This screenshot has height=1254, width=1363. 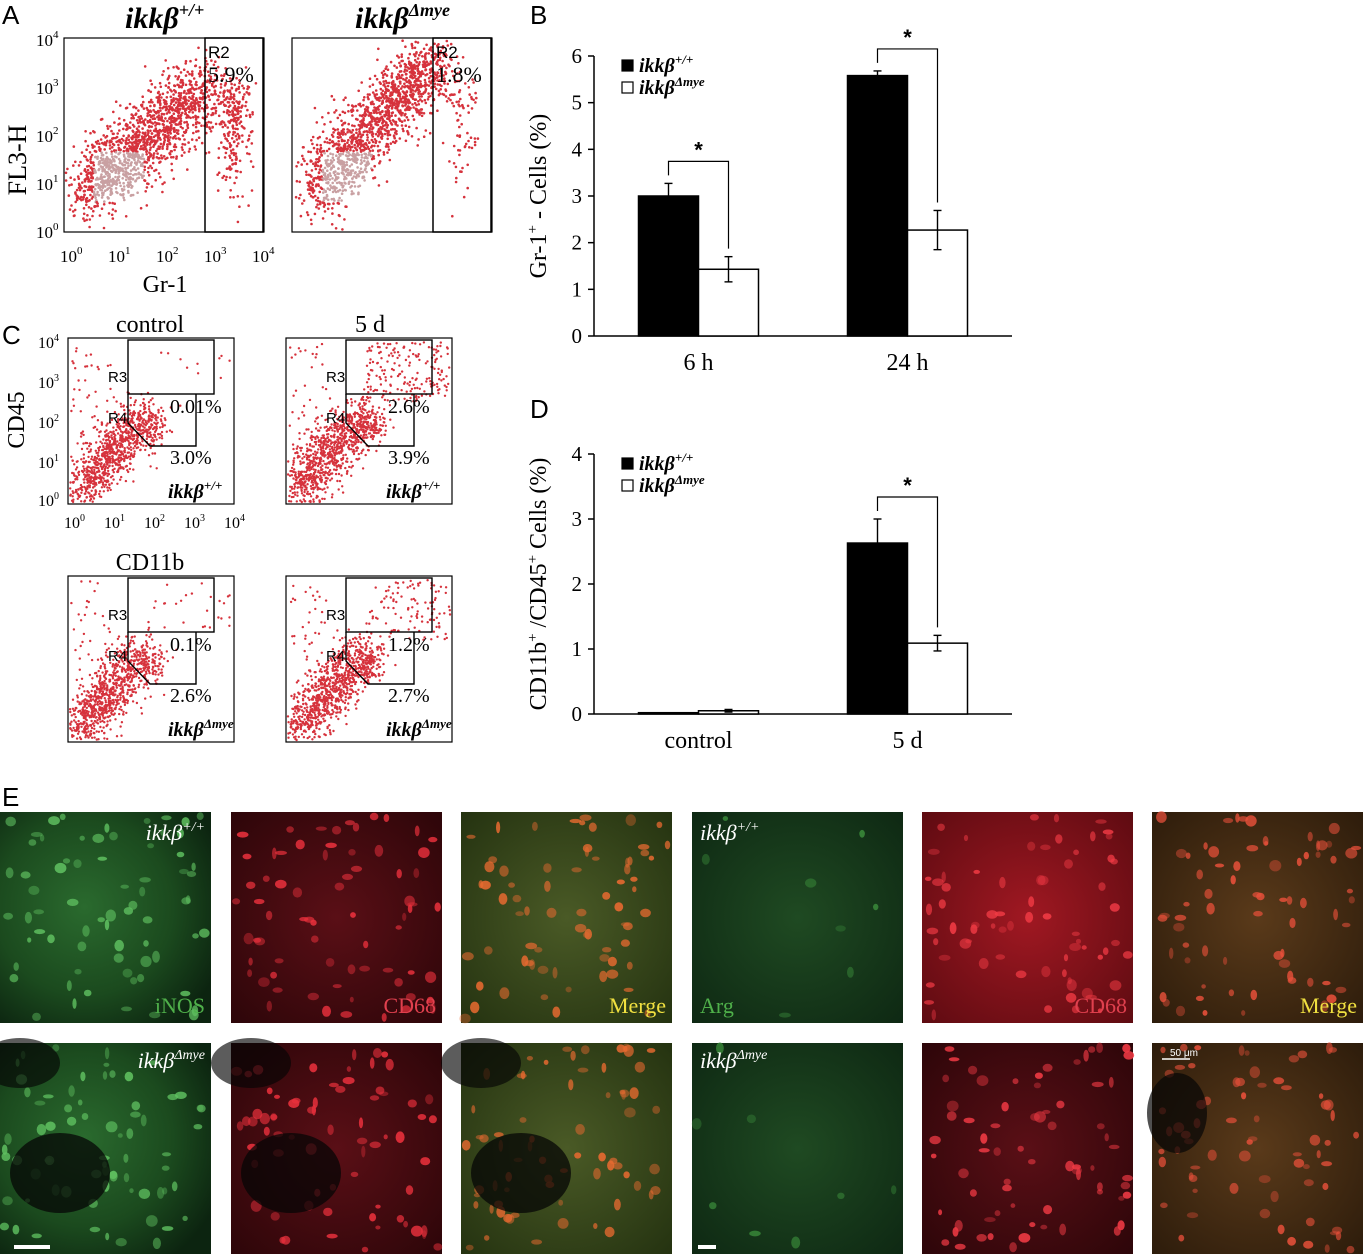 I want to click on panel-a-xticks: 10⁰ 10¹ 10² 10³ 10⁴, so click(x=167, y=255).